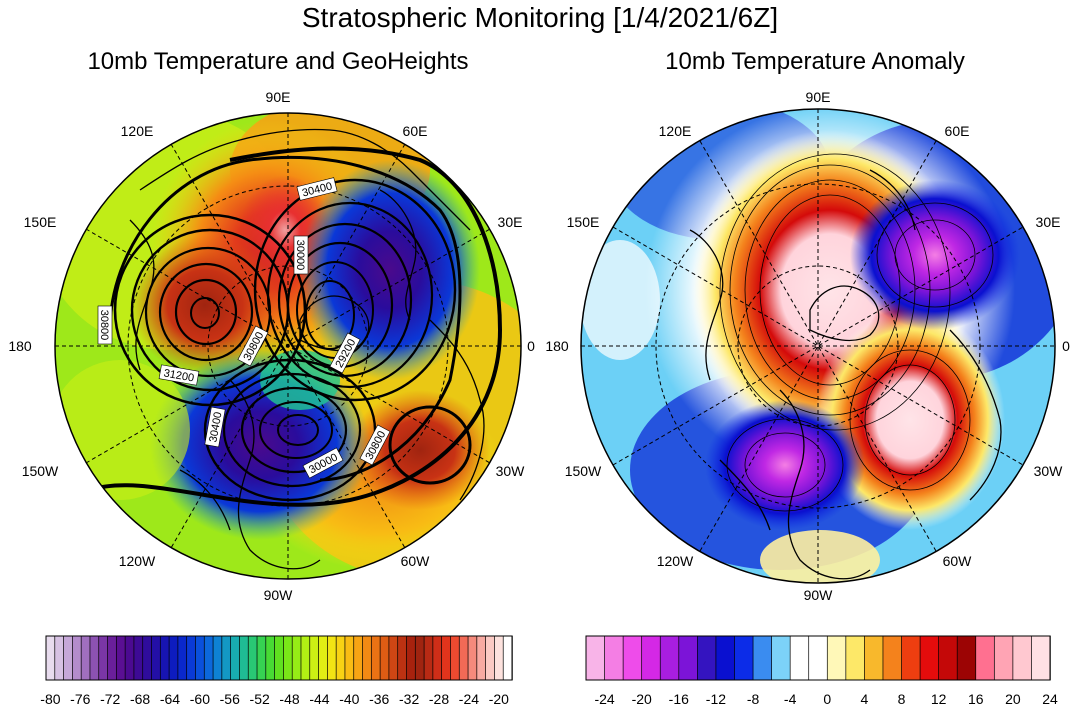 This screenshot has width=1080, height=710. What do you see at coordinates (40, 222) in the screenshot?
I see `lon-label: 150E` at bounding box center [40, 222].